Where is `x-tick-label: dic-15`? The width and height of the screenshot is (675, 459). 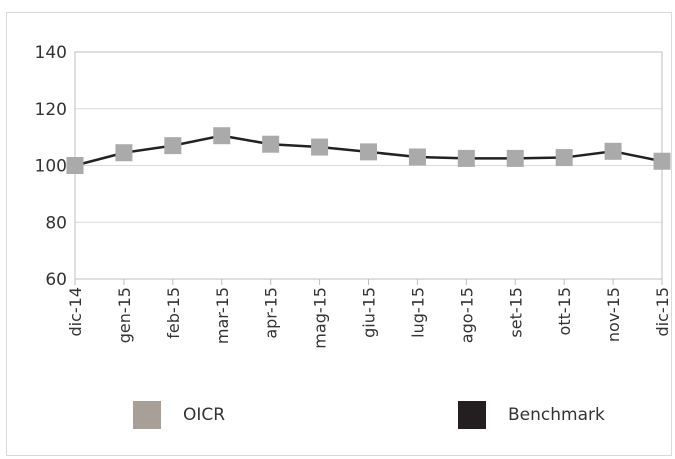
x-tick-label: dic-15 is located at coordinates (662, 312).